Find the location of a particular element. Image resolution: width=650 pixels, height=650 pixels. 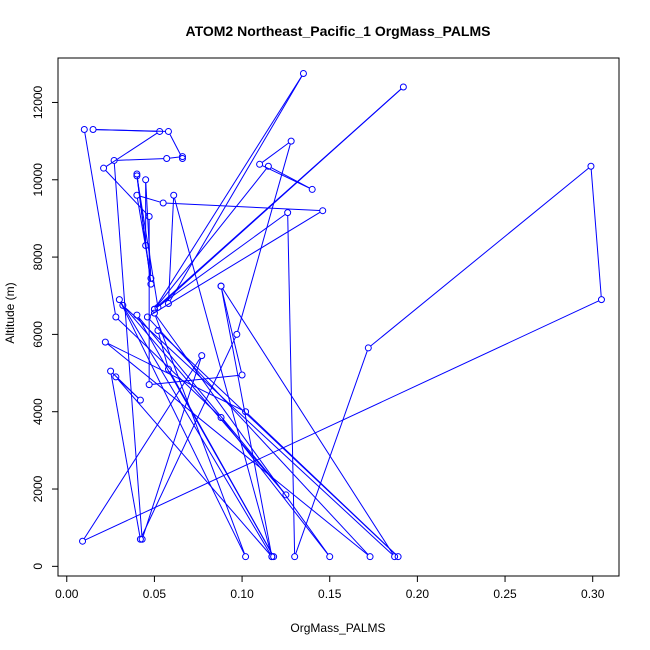

x-axis: 0.00 0.05 0.10 0.15 0.20 0.25 0.30 is located at coordinates (330, 588).